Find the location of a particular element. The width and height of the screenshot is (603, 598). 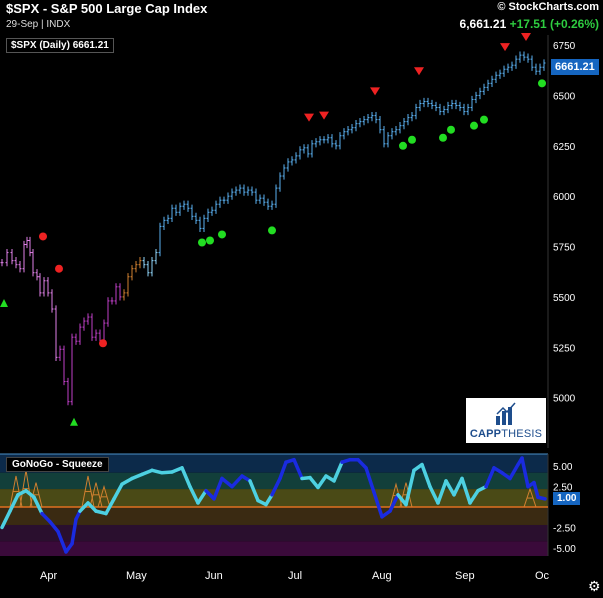

indicator-legend: GoNoGo - Squeeze is located at coordinates (57, 464).